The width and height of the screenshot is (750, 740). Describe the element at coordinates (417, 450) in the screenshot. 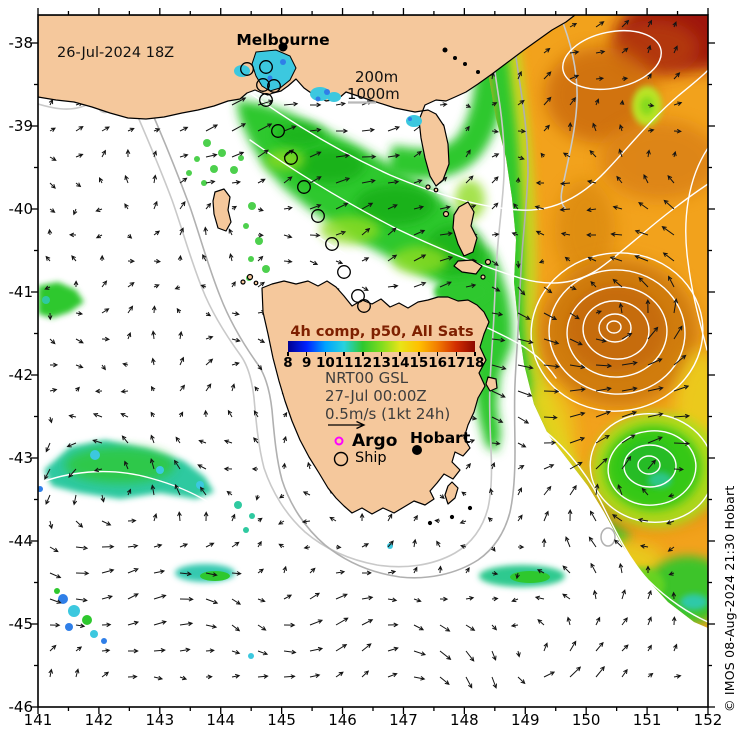

I see `hobart-marker` at that location.